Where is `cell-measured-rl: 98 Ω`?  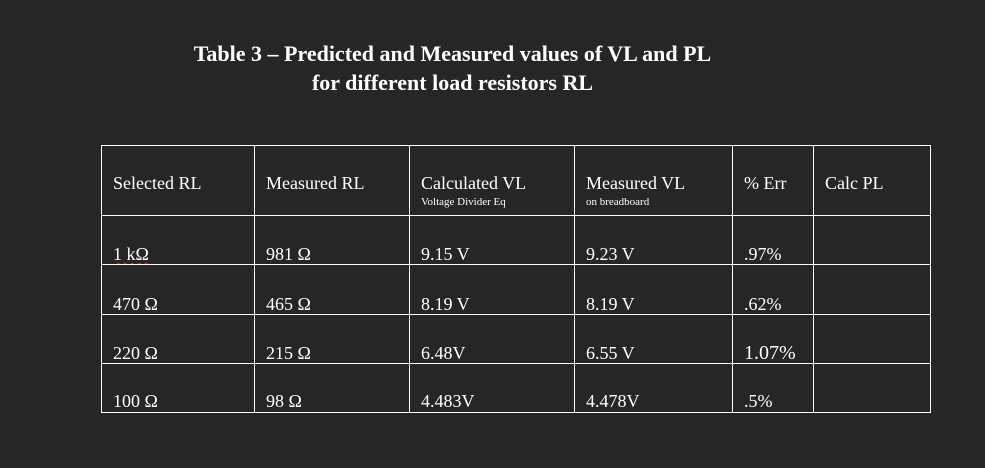 cell-measured-rl: 98 Ω is located at coordinates (332, 388).